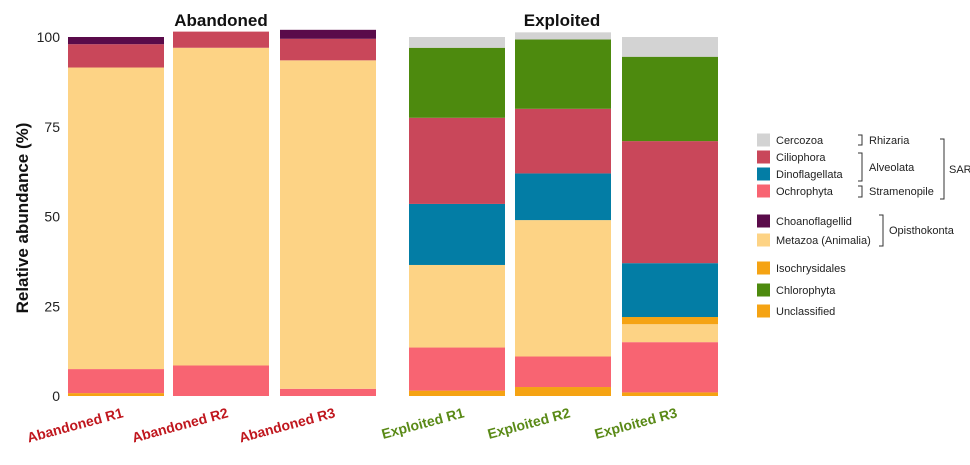 Image resolution: width=970 pixels, height=465 pixels. I want to click on legend-item: Chlorophyta, so click(796, 290).